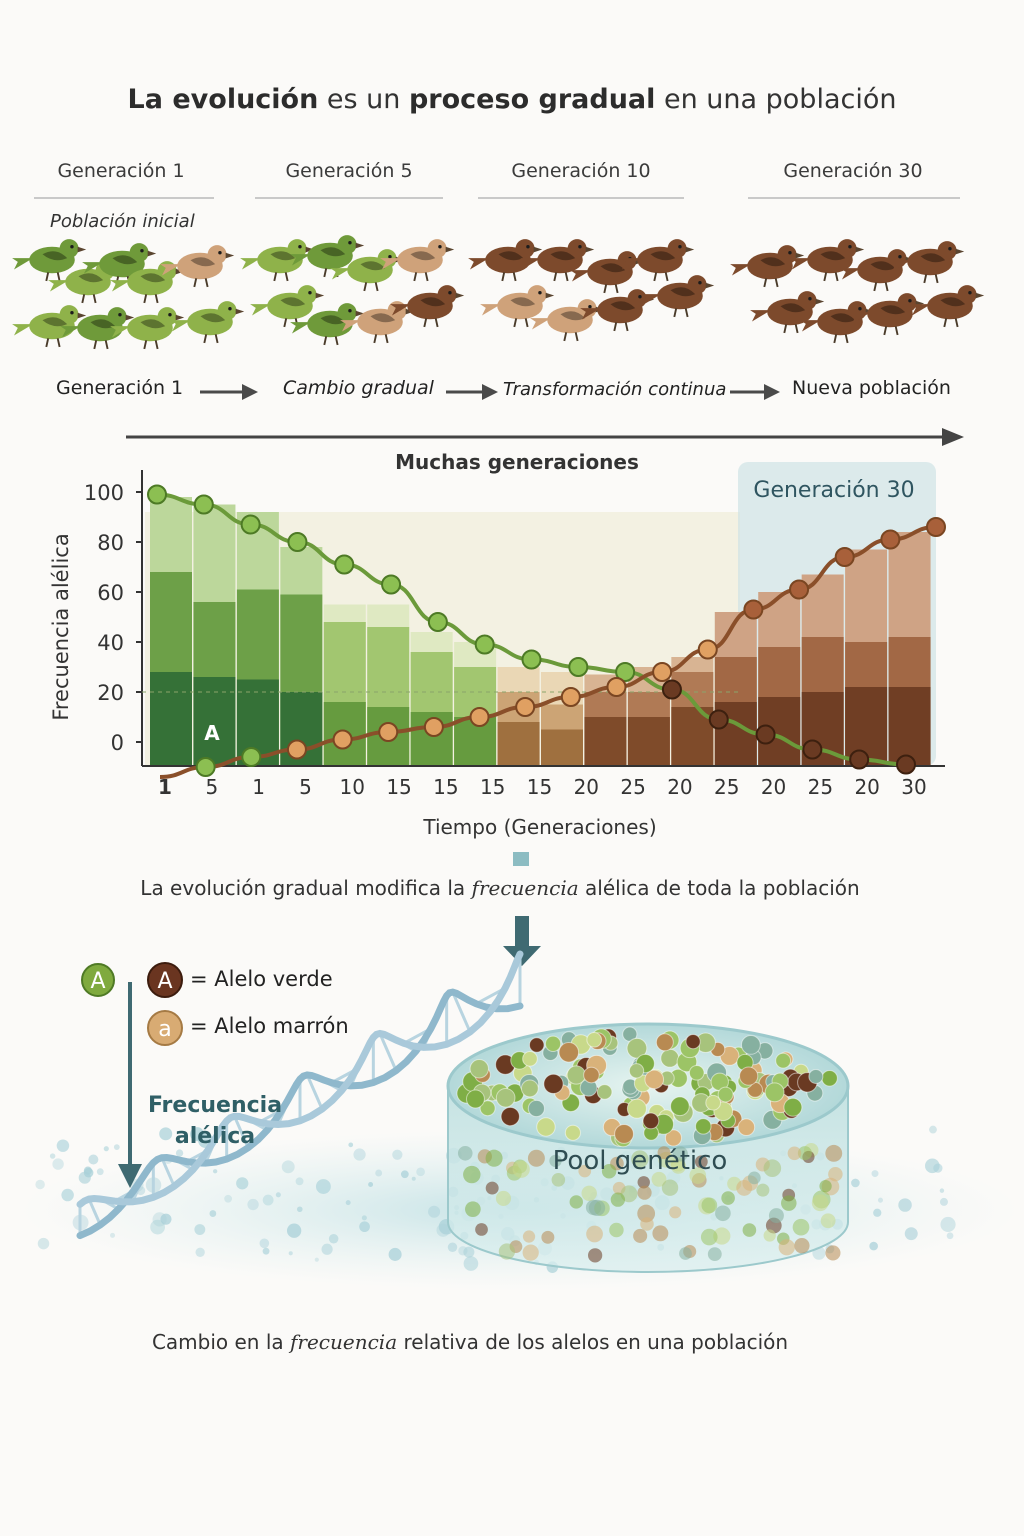 This screenshot has height=1536, width=1024. I want to click on many-generations-arrow-icon, so click(545, 437).